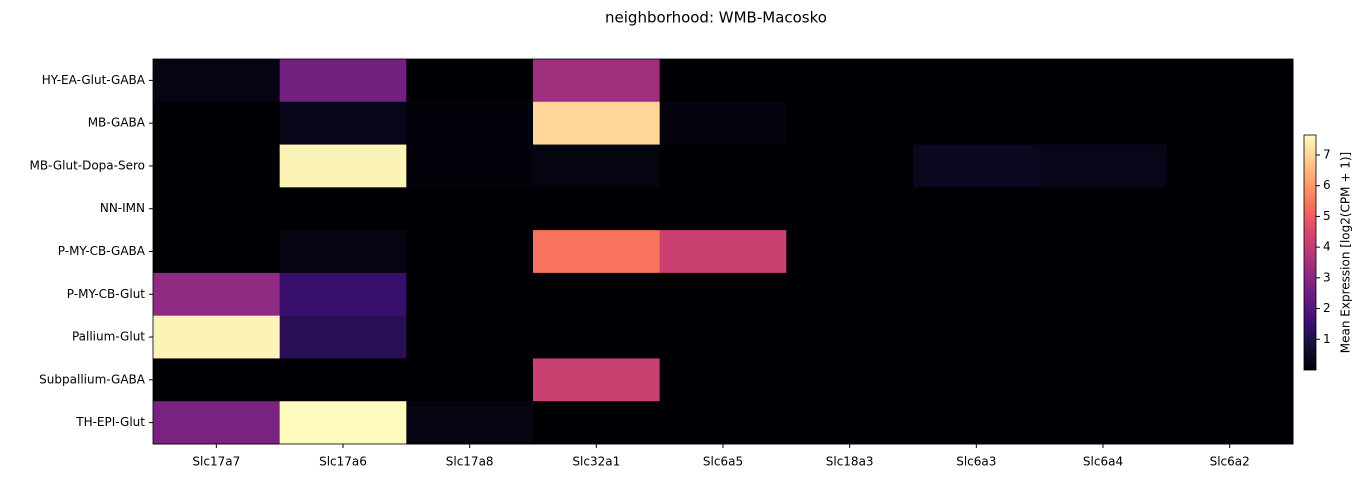 This screenshot has width=1364, height=482. Describe the element at coordinates (1230, 462) in the screenshot. I see `x-tick-label: Slc6a2` at that location.